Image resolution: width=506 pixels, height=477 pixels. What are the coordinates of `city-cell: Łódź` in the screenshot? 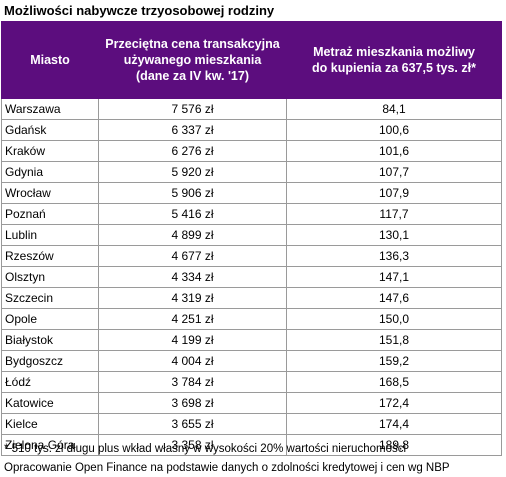 It's located at (50, 382).